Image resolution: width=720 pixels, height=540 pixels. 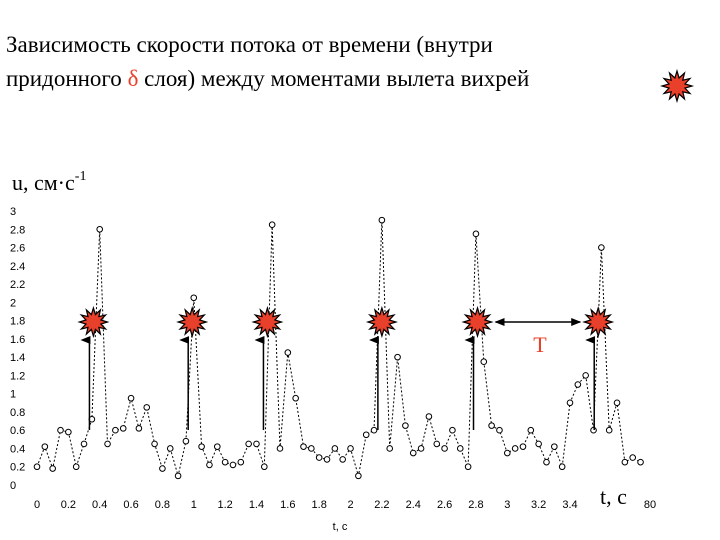 What do you see at coordinates (13, 486) in the screenshot?
I see `y-tick-label: 0` at bounding box center [13, 486].